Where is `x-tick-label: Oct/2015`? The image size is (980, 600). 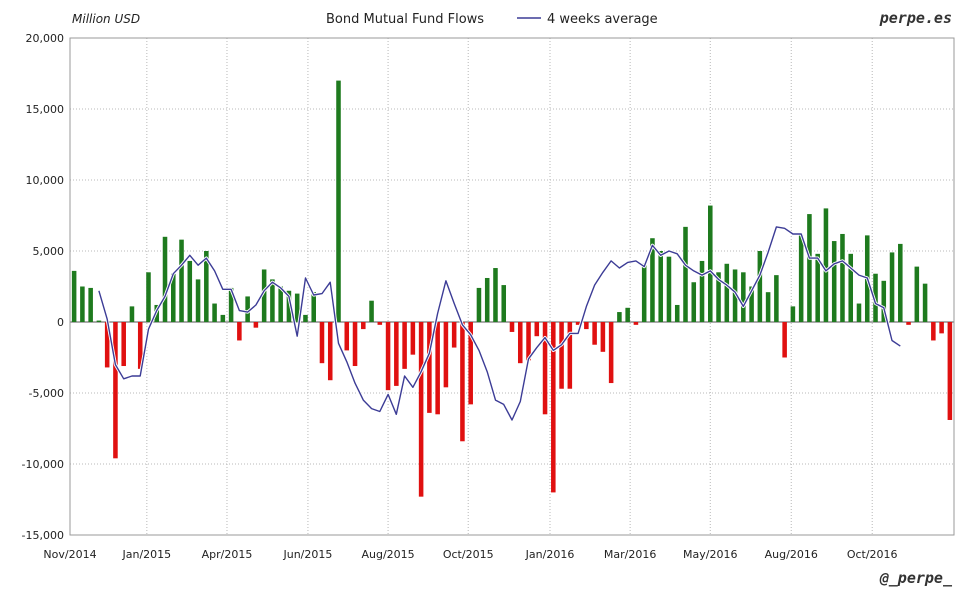
x-tick-label: Oct/2015 is located at coordinates (468, 554).